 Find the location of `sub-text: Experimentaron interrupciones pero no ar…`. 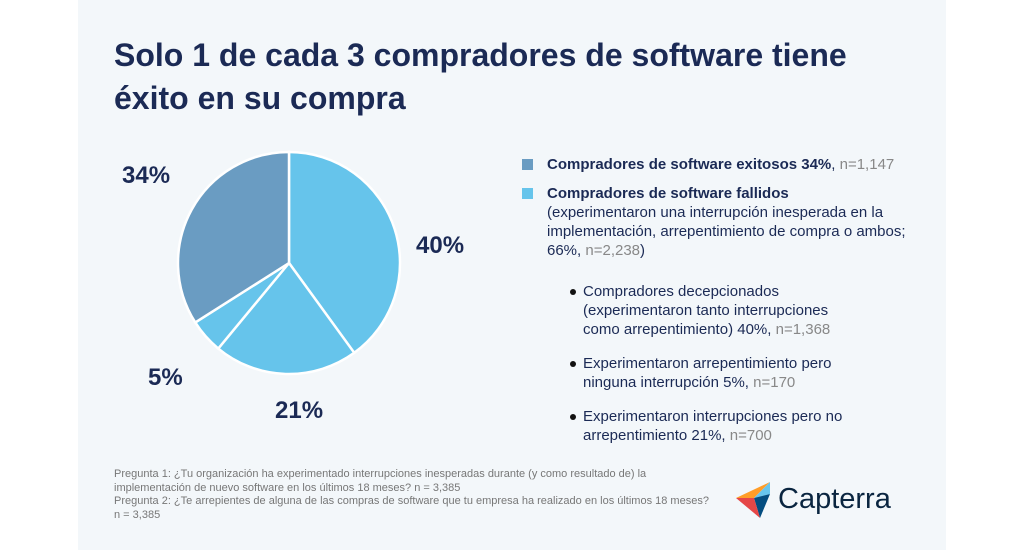

sub-text: Experimentaron interrupciones pero no ar… is located at coordinates (713, 426).